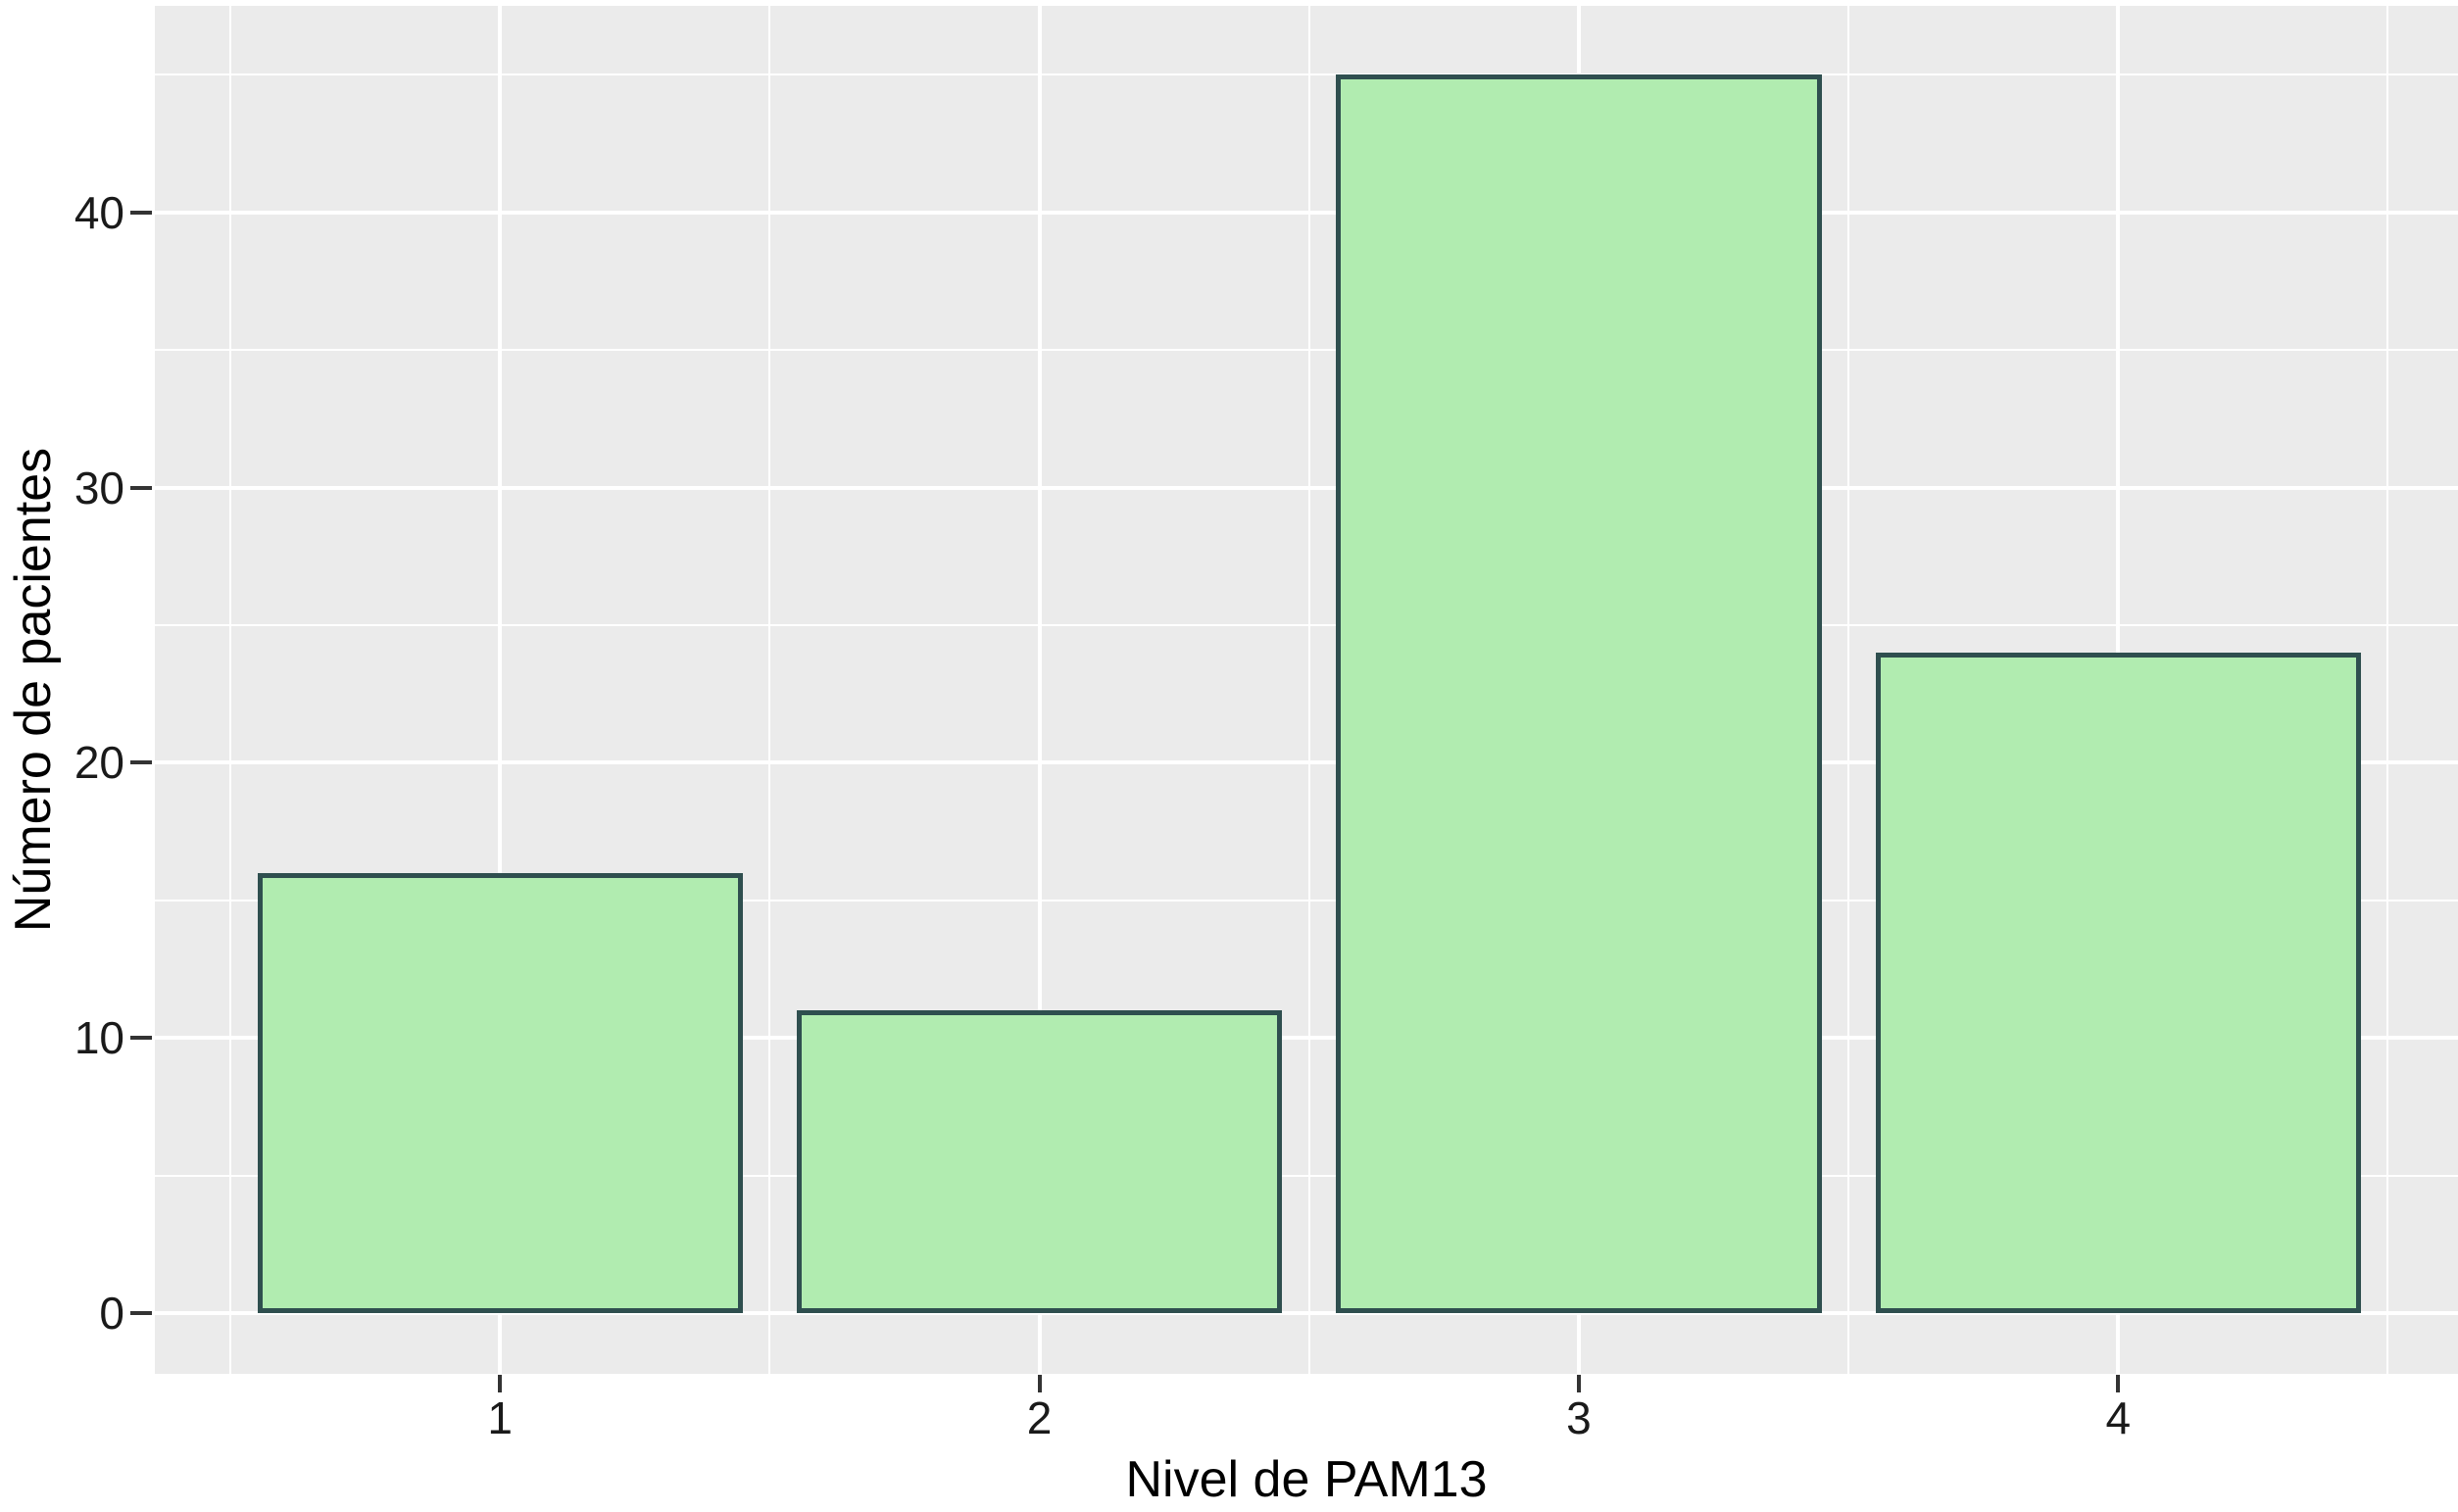 Image resolution: width=2458 pixels, height=1512 pixels. Describe the element at coordinates (112, 1314) in the screenshot. I see `y-tick-label: 0` at that location.